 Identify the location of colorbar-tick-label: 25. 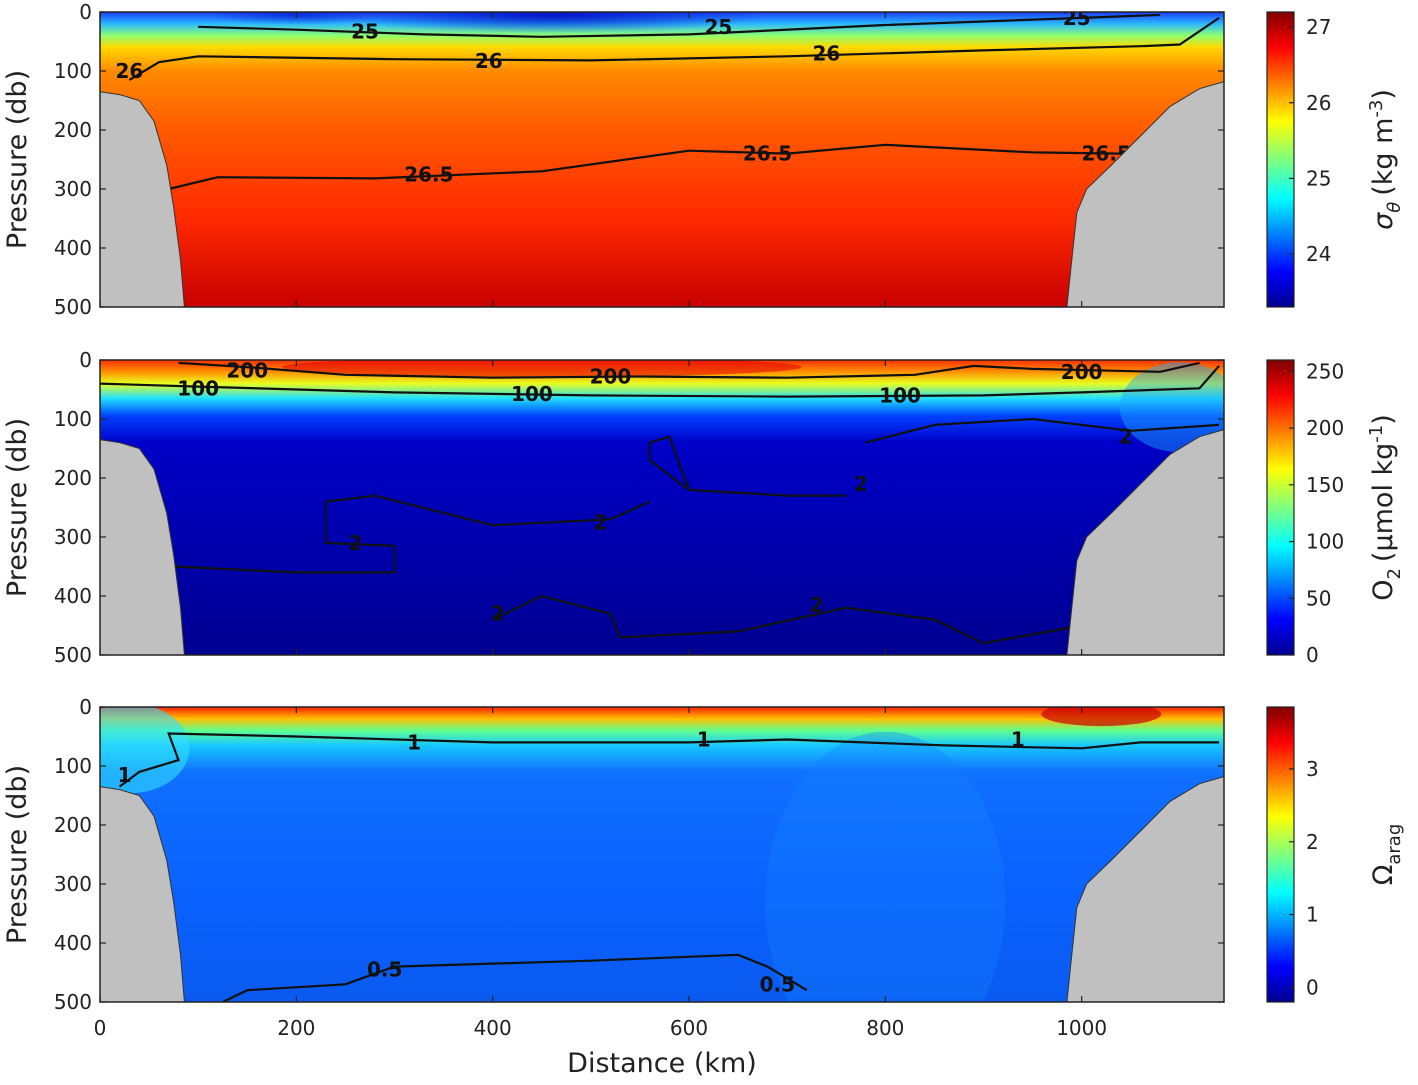
(1318, 178).